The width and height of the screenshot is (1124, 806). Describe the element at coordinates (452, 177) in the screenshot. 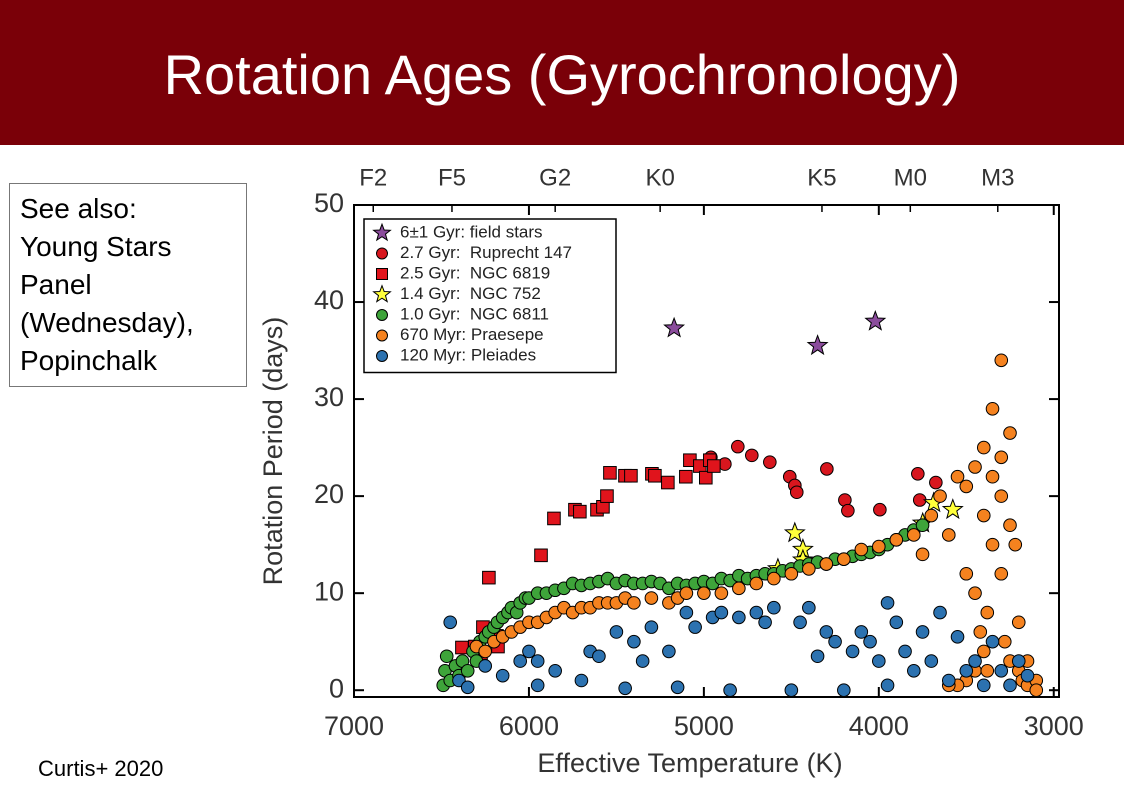

I see `top-tick-label: F5` at that location.